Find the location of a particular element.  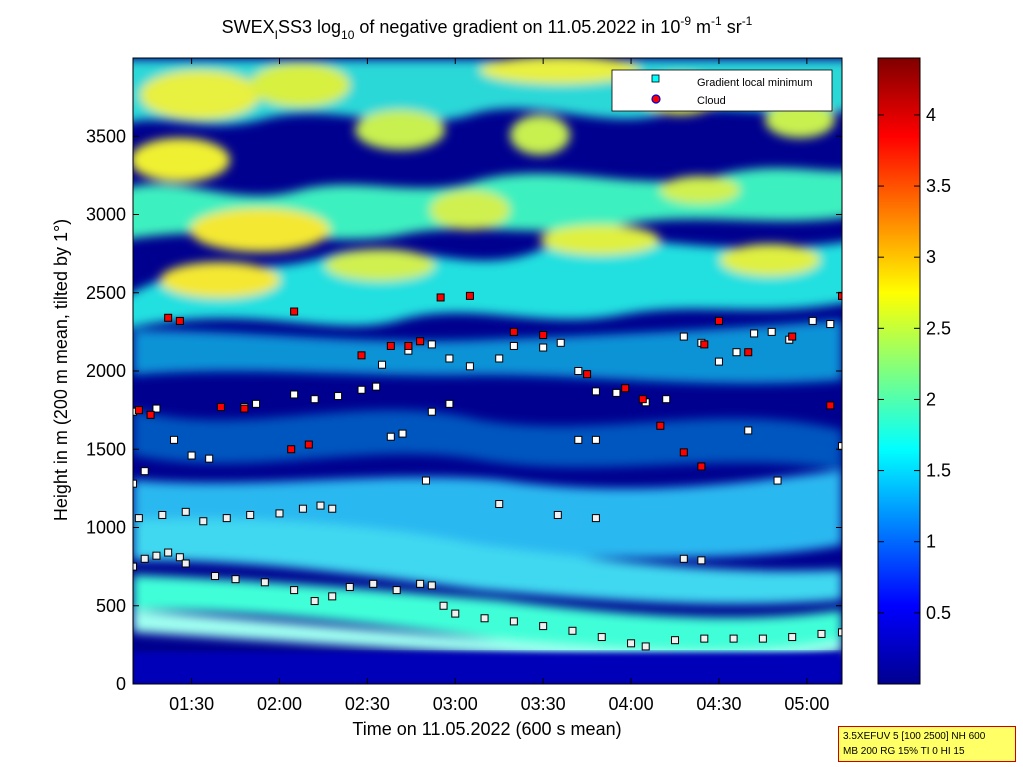

colorbar-tick-label: 1.5 is located at coordinates (938, 471).